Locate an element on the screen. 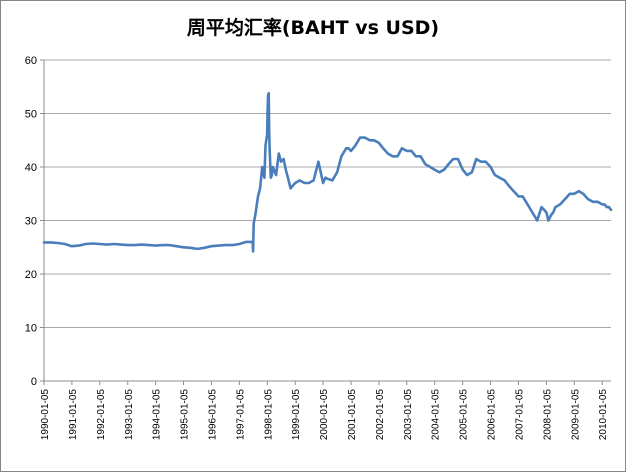 This screenshot has width=626, height=472. chart-title: 周平均汇率(BAHT vs USD) is located at coordinates (313, 27).